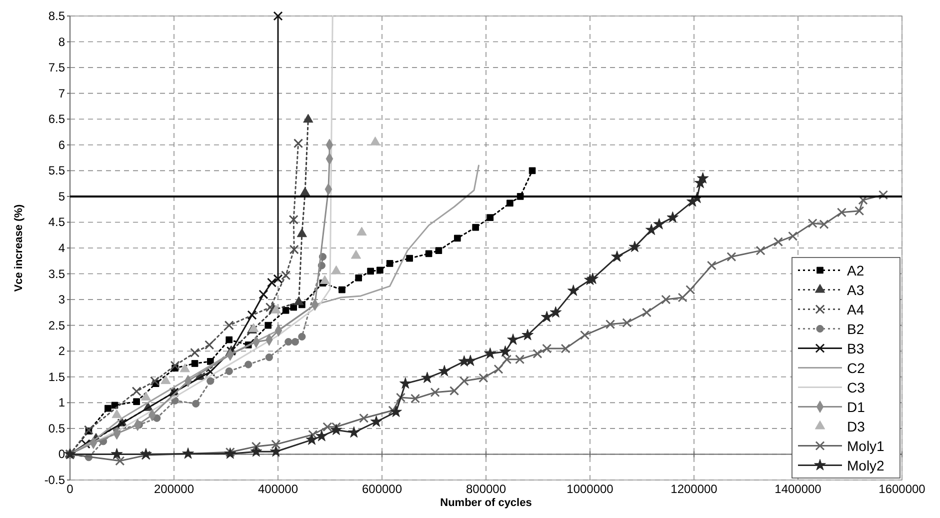  What do you see at coordinates (798, 489) in the screenshot?
I see `x-tick-label: 1400000` at bounding box center [798, 489].